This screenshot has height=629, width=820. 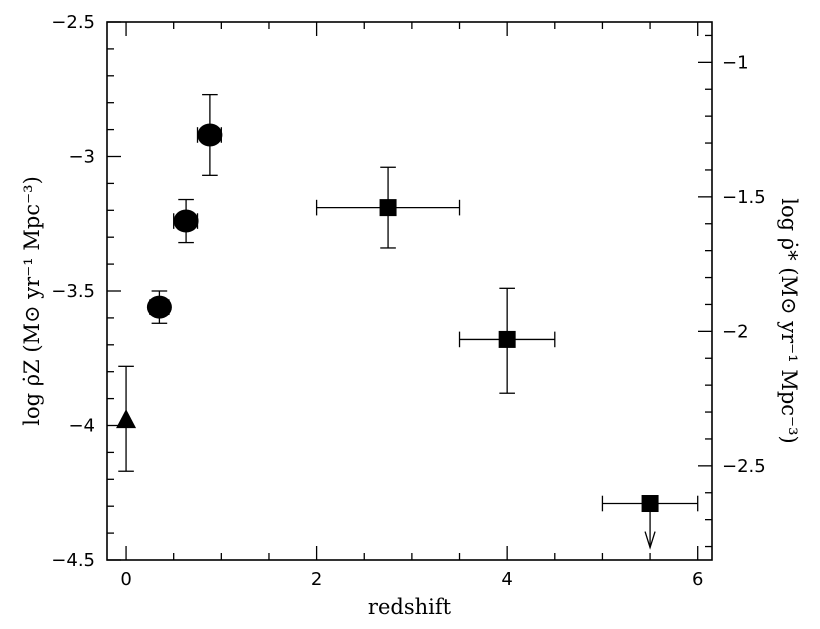 I want to click on upper-limit-arrowhead, so click(x=650, y=540).